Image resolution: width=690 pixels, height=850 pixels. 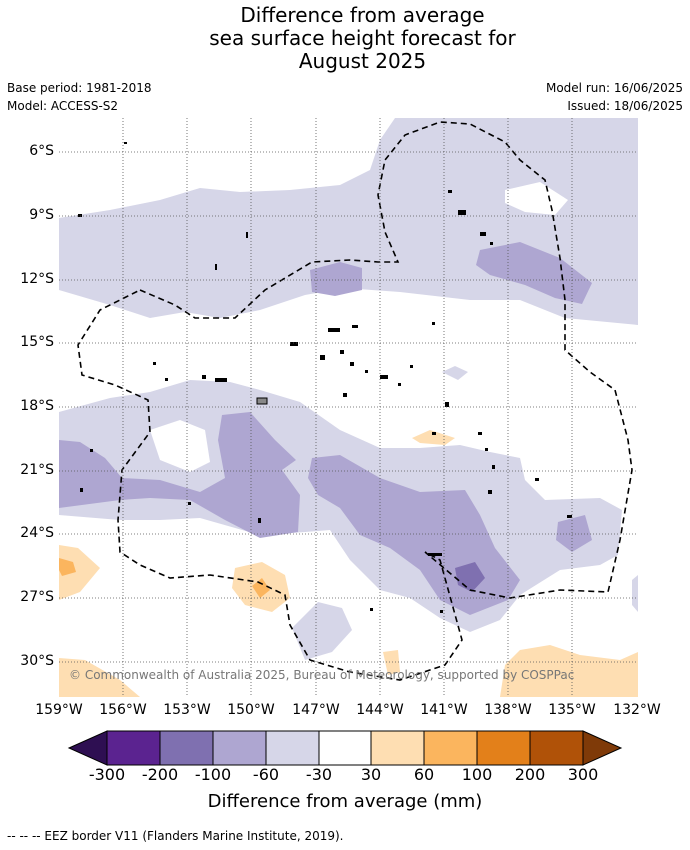 I want to click on positive-anomaly-south-islet, so click(x=391, y=662).